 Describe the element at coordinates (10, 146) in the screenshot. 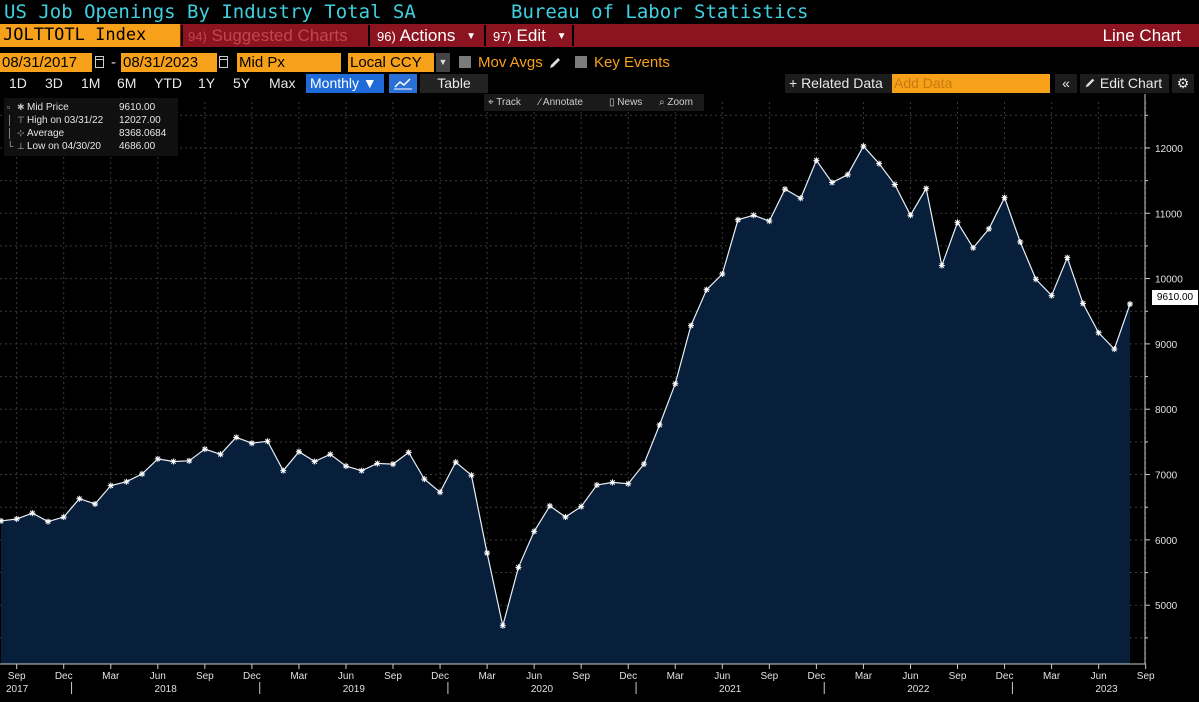

I see `corner-icon: └` at that location.